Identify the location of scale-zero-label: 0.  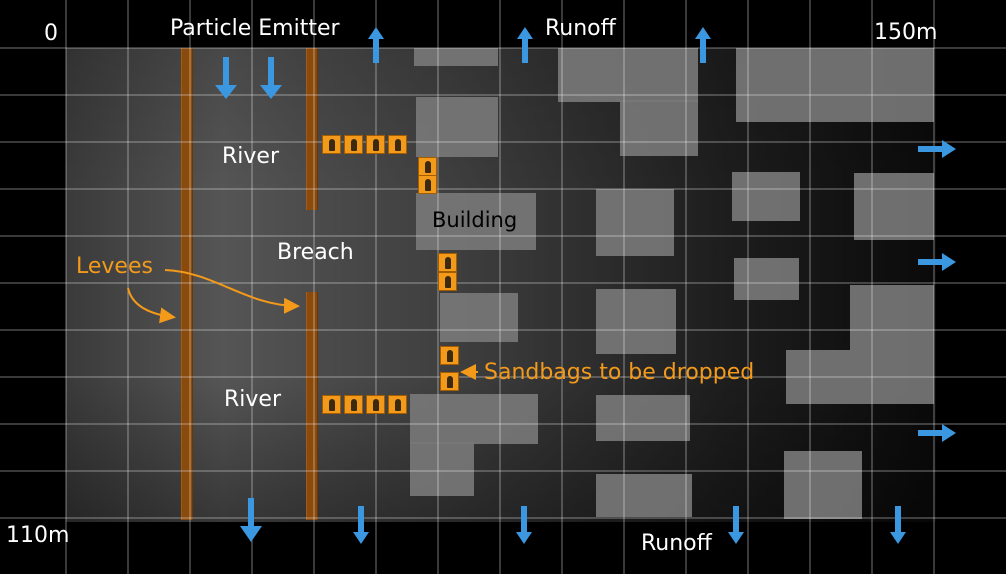
(51, 33).